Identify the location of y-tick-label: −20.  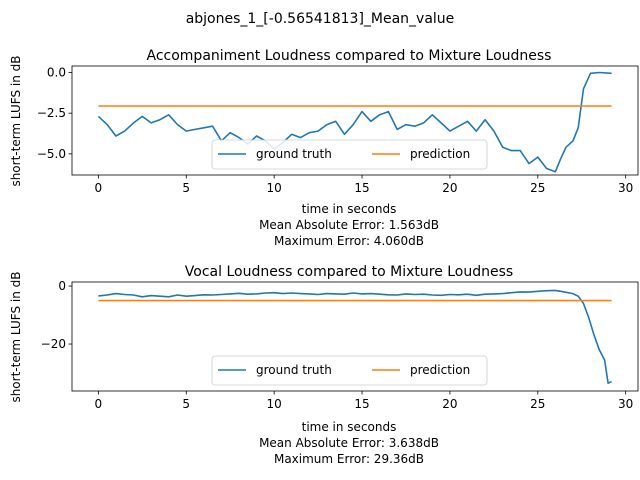
(53, 344).